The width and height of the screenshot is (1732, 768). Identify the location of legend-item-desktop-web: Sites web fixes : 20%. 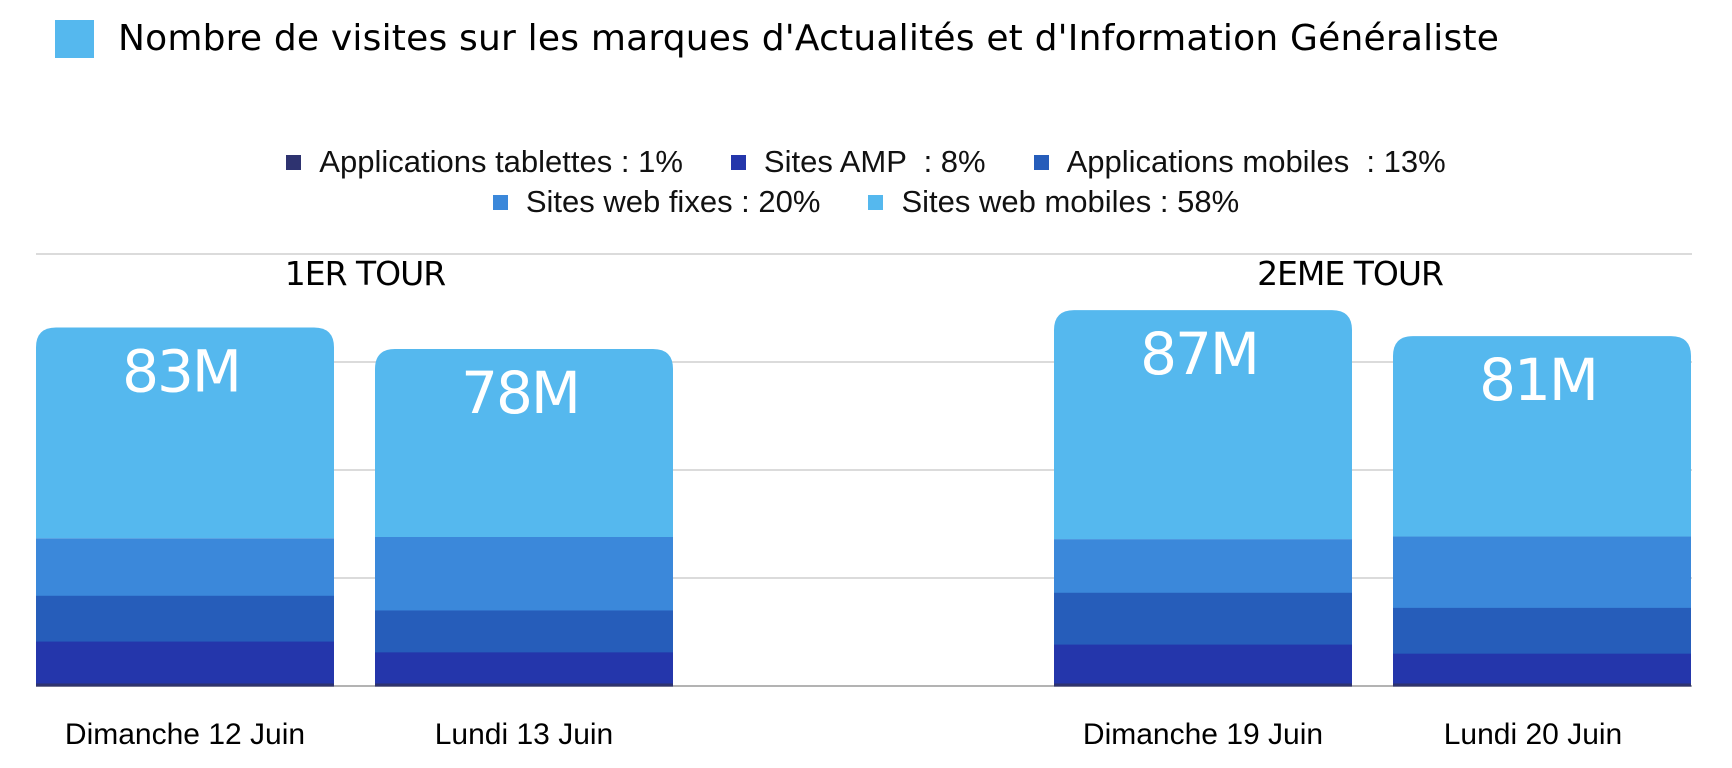
(656, 202).